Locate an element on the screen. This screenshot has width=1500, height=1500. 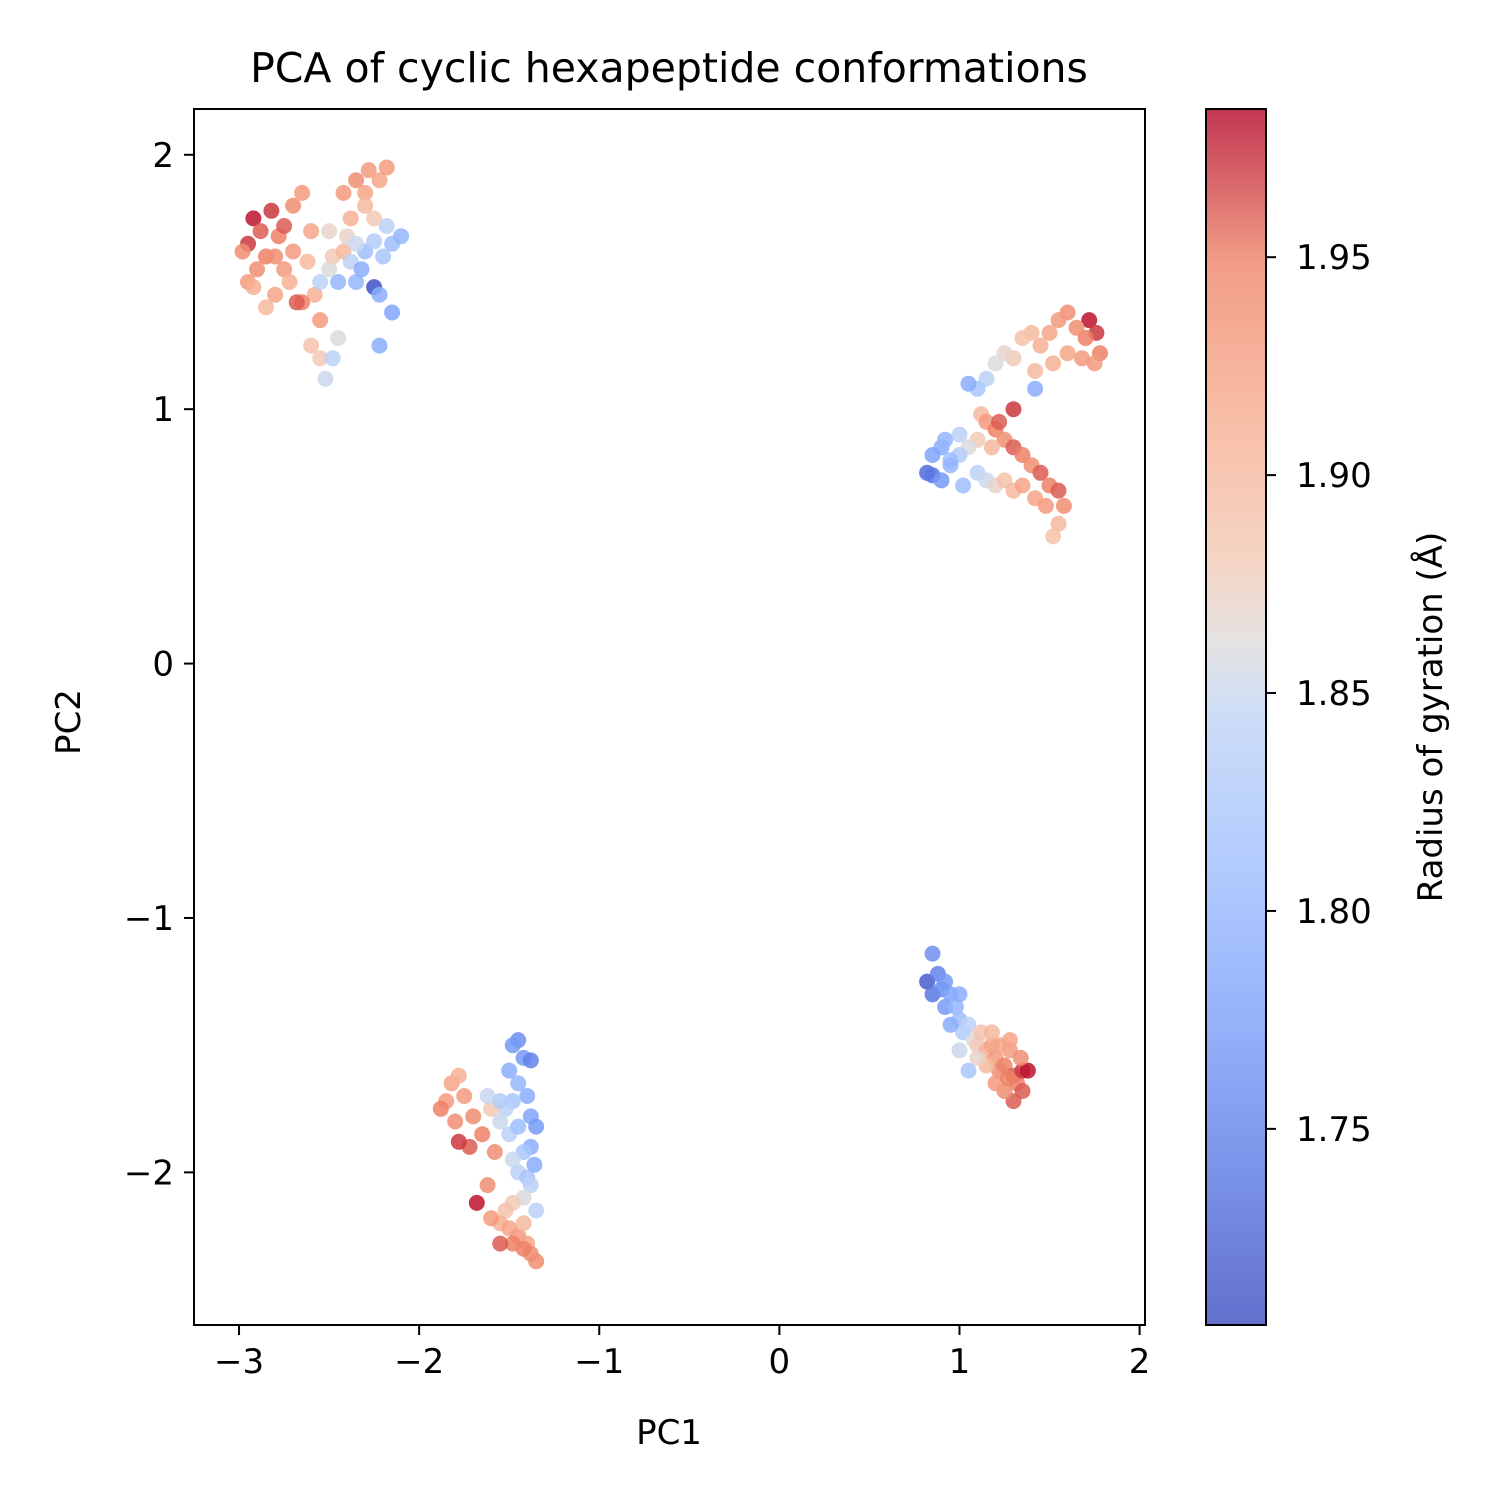
colorbar-tick-label: 1.80 is located at coordinates (1334, 912).